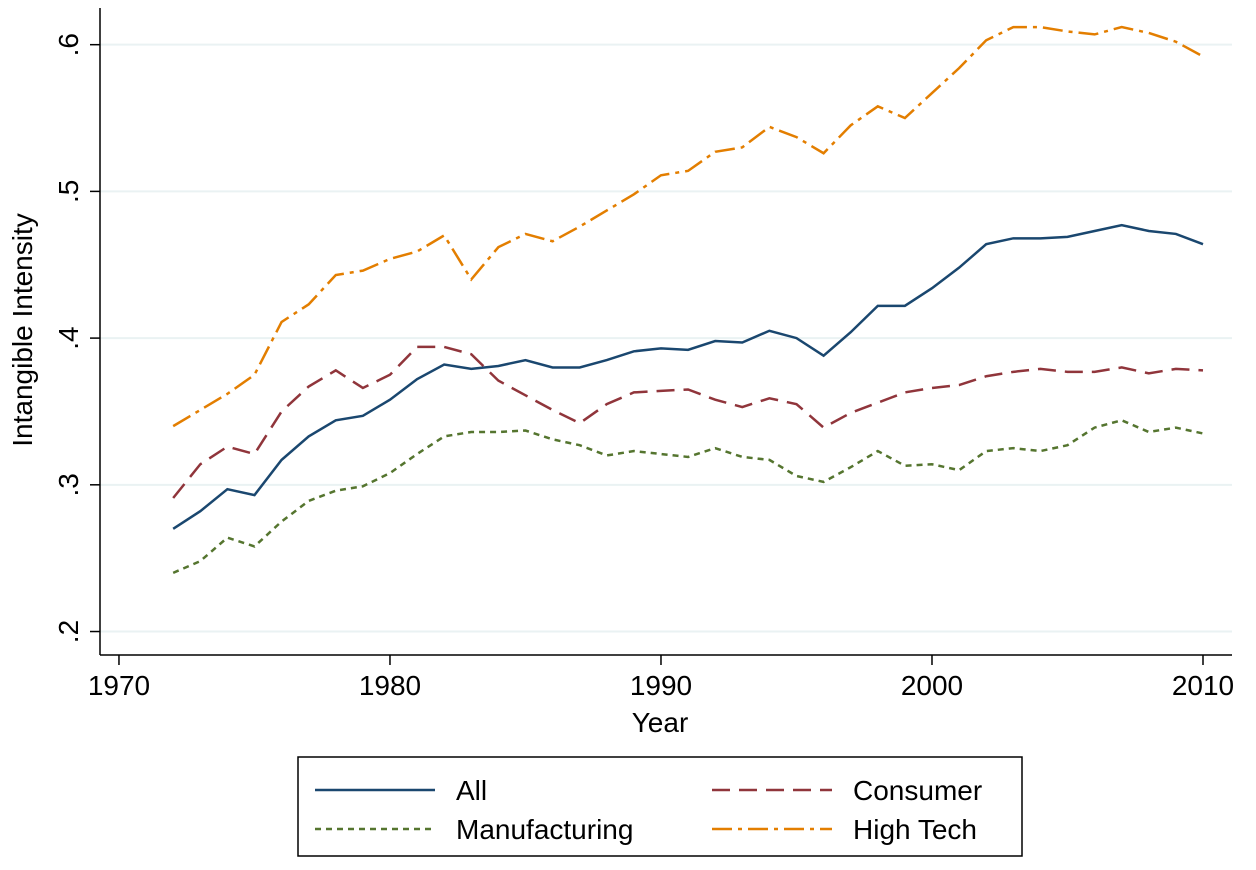 Image resolution: width=1256 pixels, height=870 pixels. I want to click on x-tick-label: 2010, so click(1203, 685).